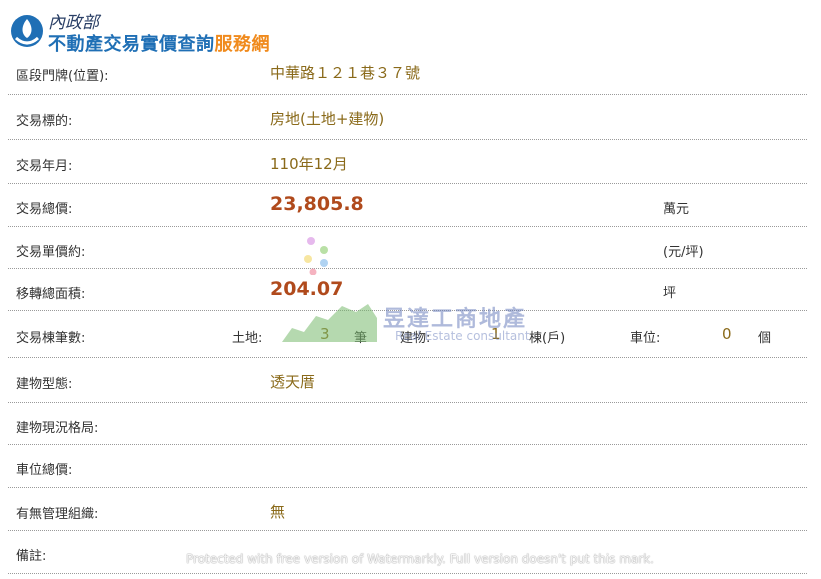  What do you see at coordinates (407, 466) in the screenshot?
I see `row-parking-price: 車位總價:` at bounding box center [407, 466].